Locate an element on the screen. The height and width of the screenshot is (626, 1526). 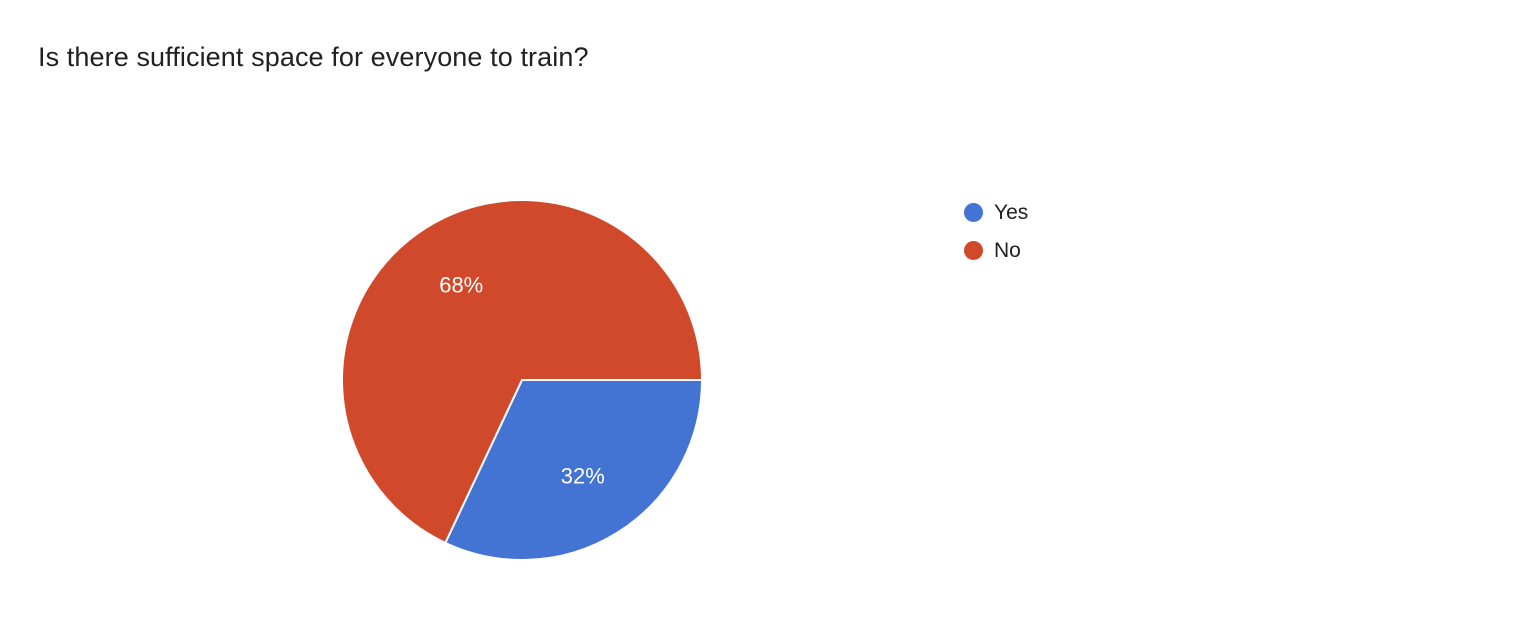
legend-swatch-no is located at coordinates (973, 250).